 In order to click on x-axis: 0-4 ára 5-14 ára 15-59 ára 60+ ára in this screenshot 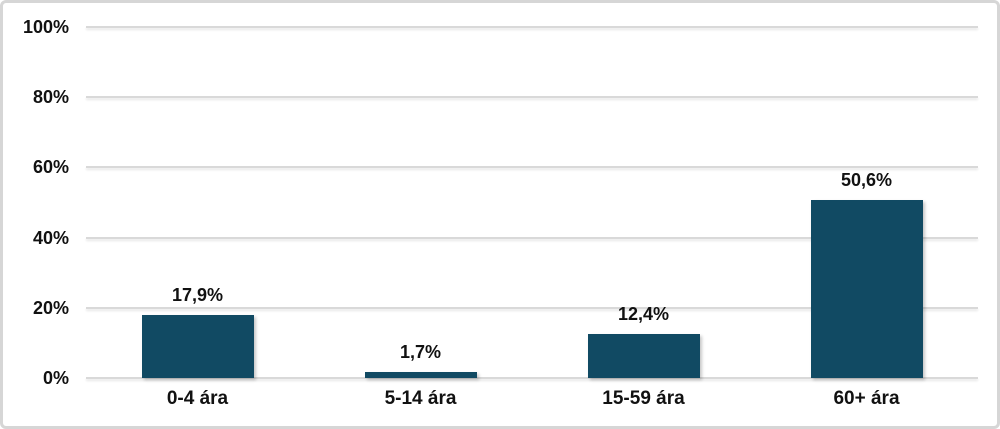, I will do `click(532, 399)`.